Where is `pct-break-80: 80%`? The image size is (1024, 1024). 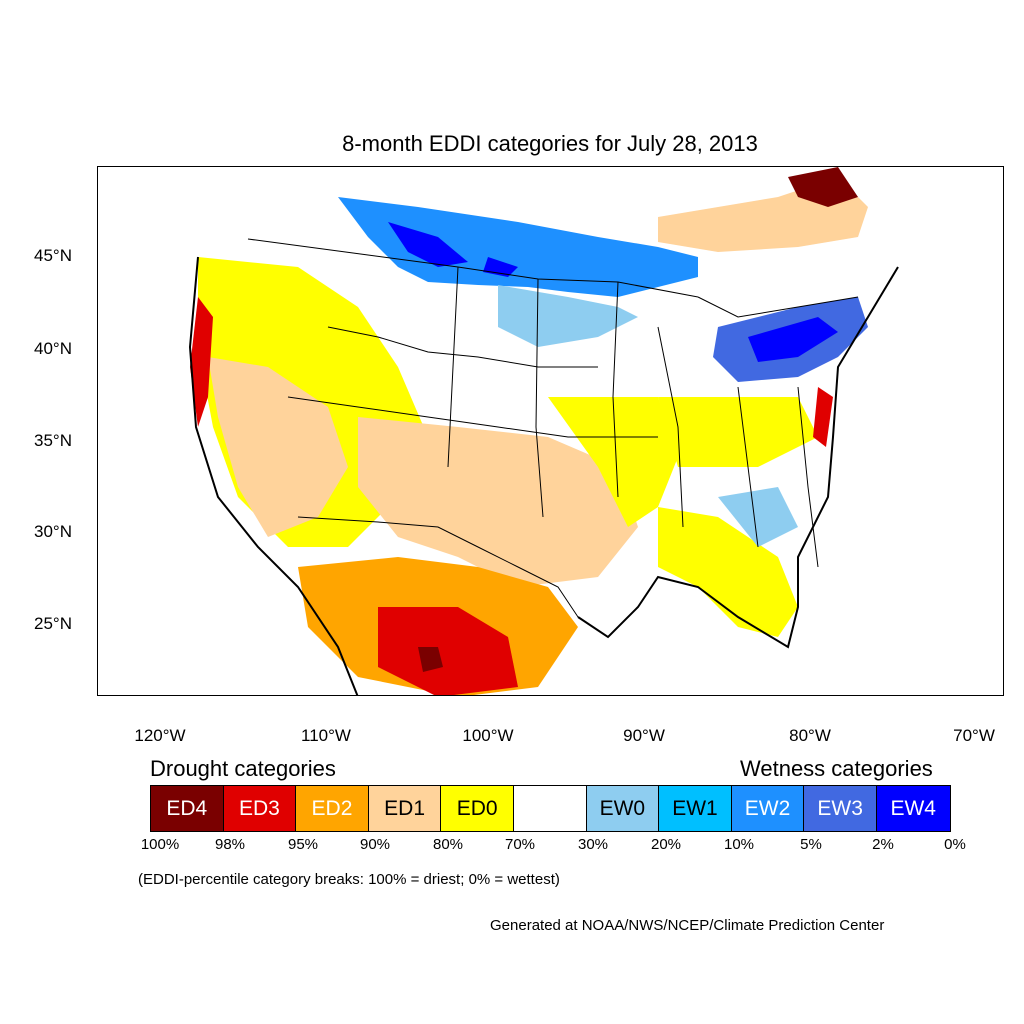
pct-break-80: 80% is located at coordinates (448, 844).